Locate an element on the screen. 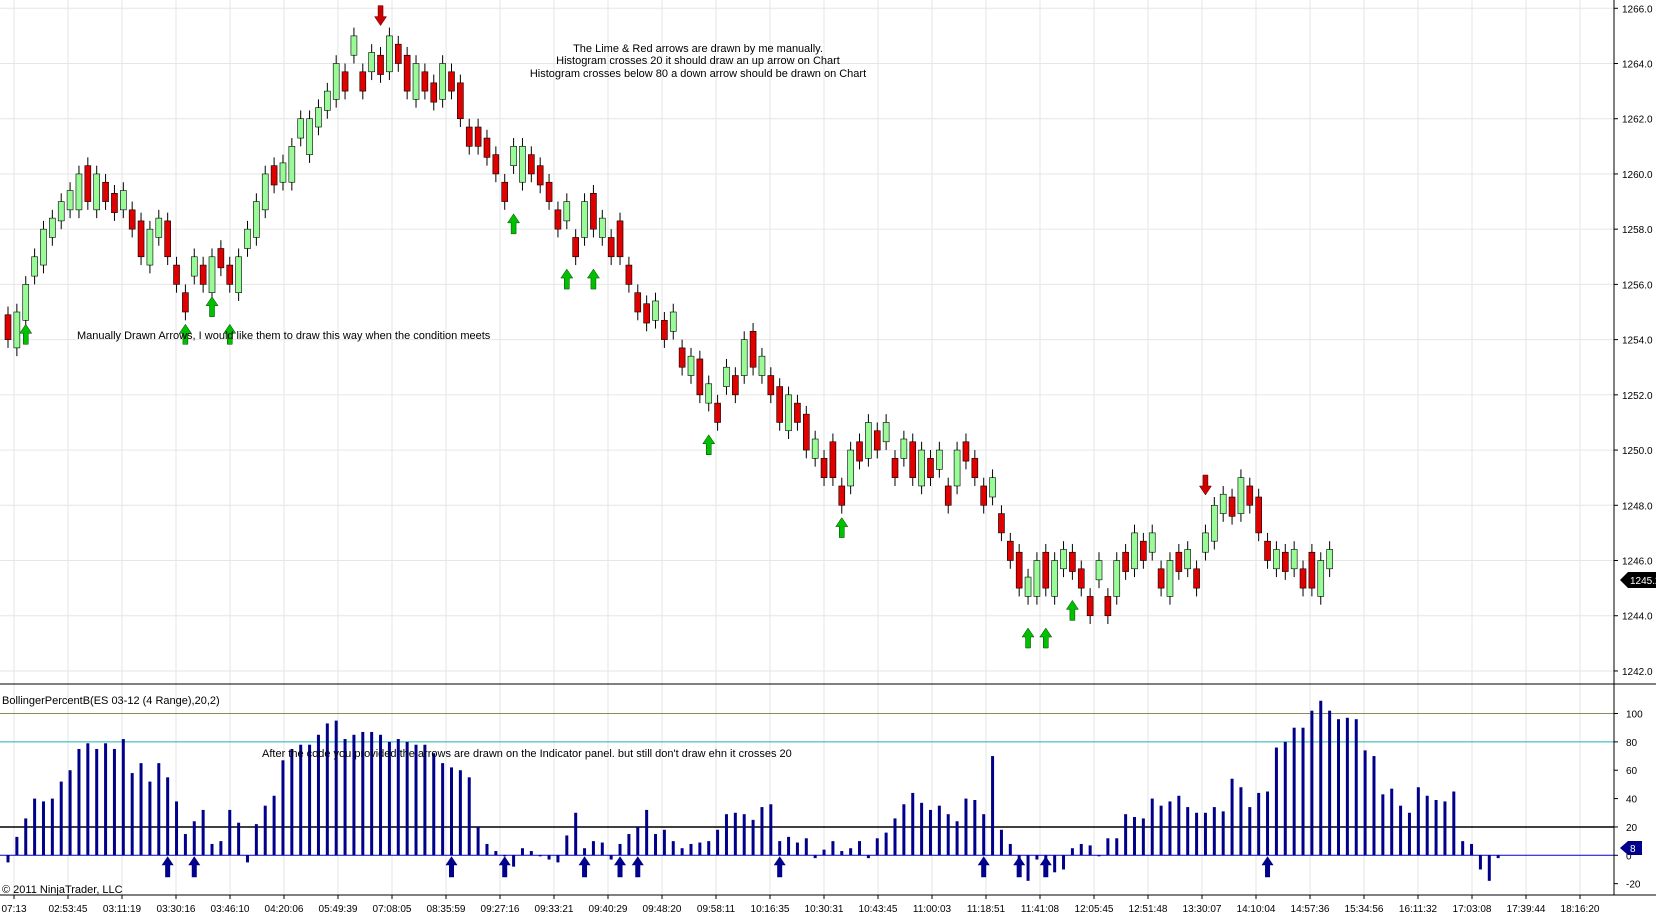 Image resolution: width=1656 pixels, height=923 pixels. x-tick-label: 17:03:08 is located at coordinates (1472, 909).